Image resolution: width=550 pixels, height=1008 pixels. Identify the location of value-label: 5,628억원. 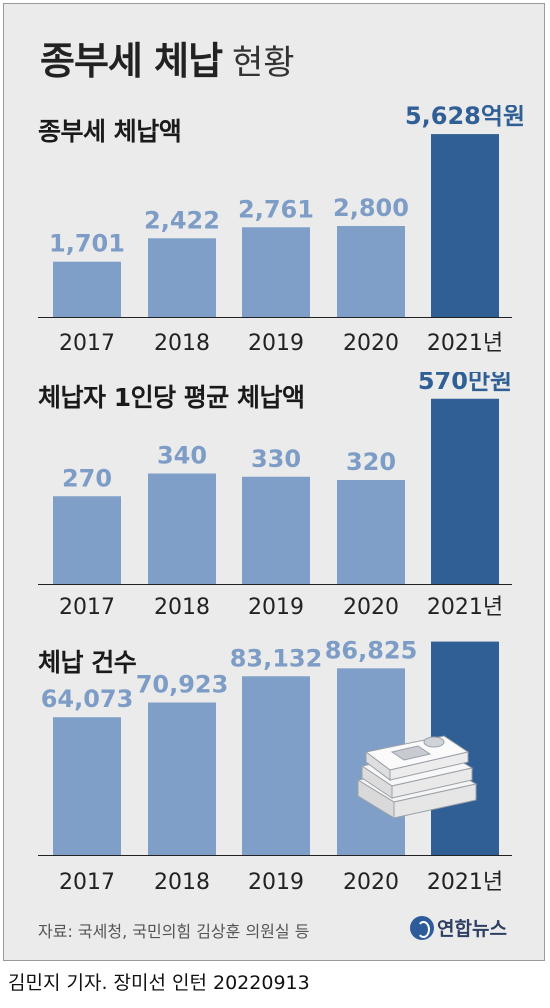
(465, 117).